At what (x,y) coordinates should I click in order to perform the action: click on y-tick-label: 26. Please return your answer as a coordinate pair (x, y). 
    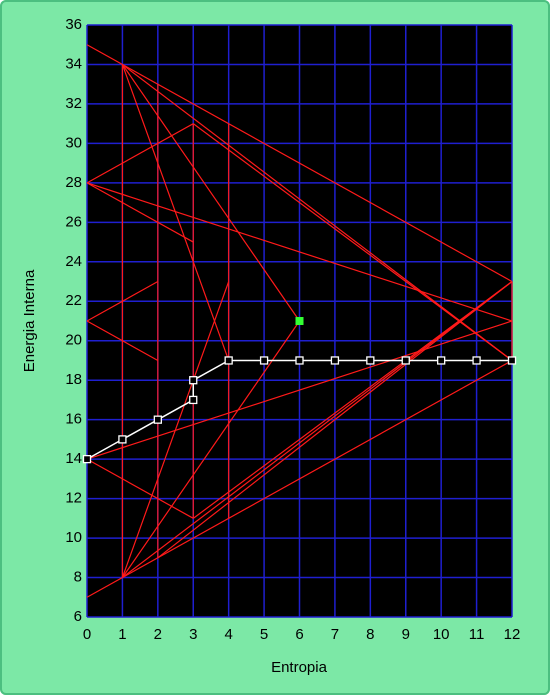
    Looking at the image, I should click on (73, 221).